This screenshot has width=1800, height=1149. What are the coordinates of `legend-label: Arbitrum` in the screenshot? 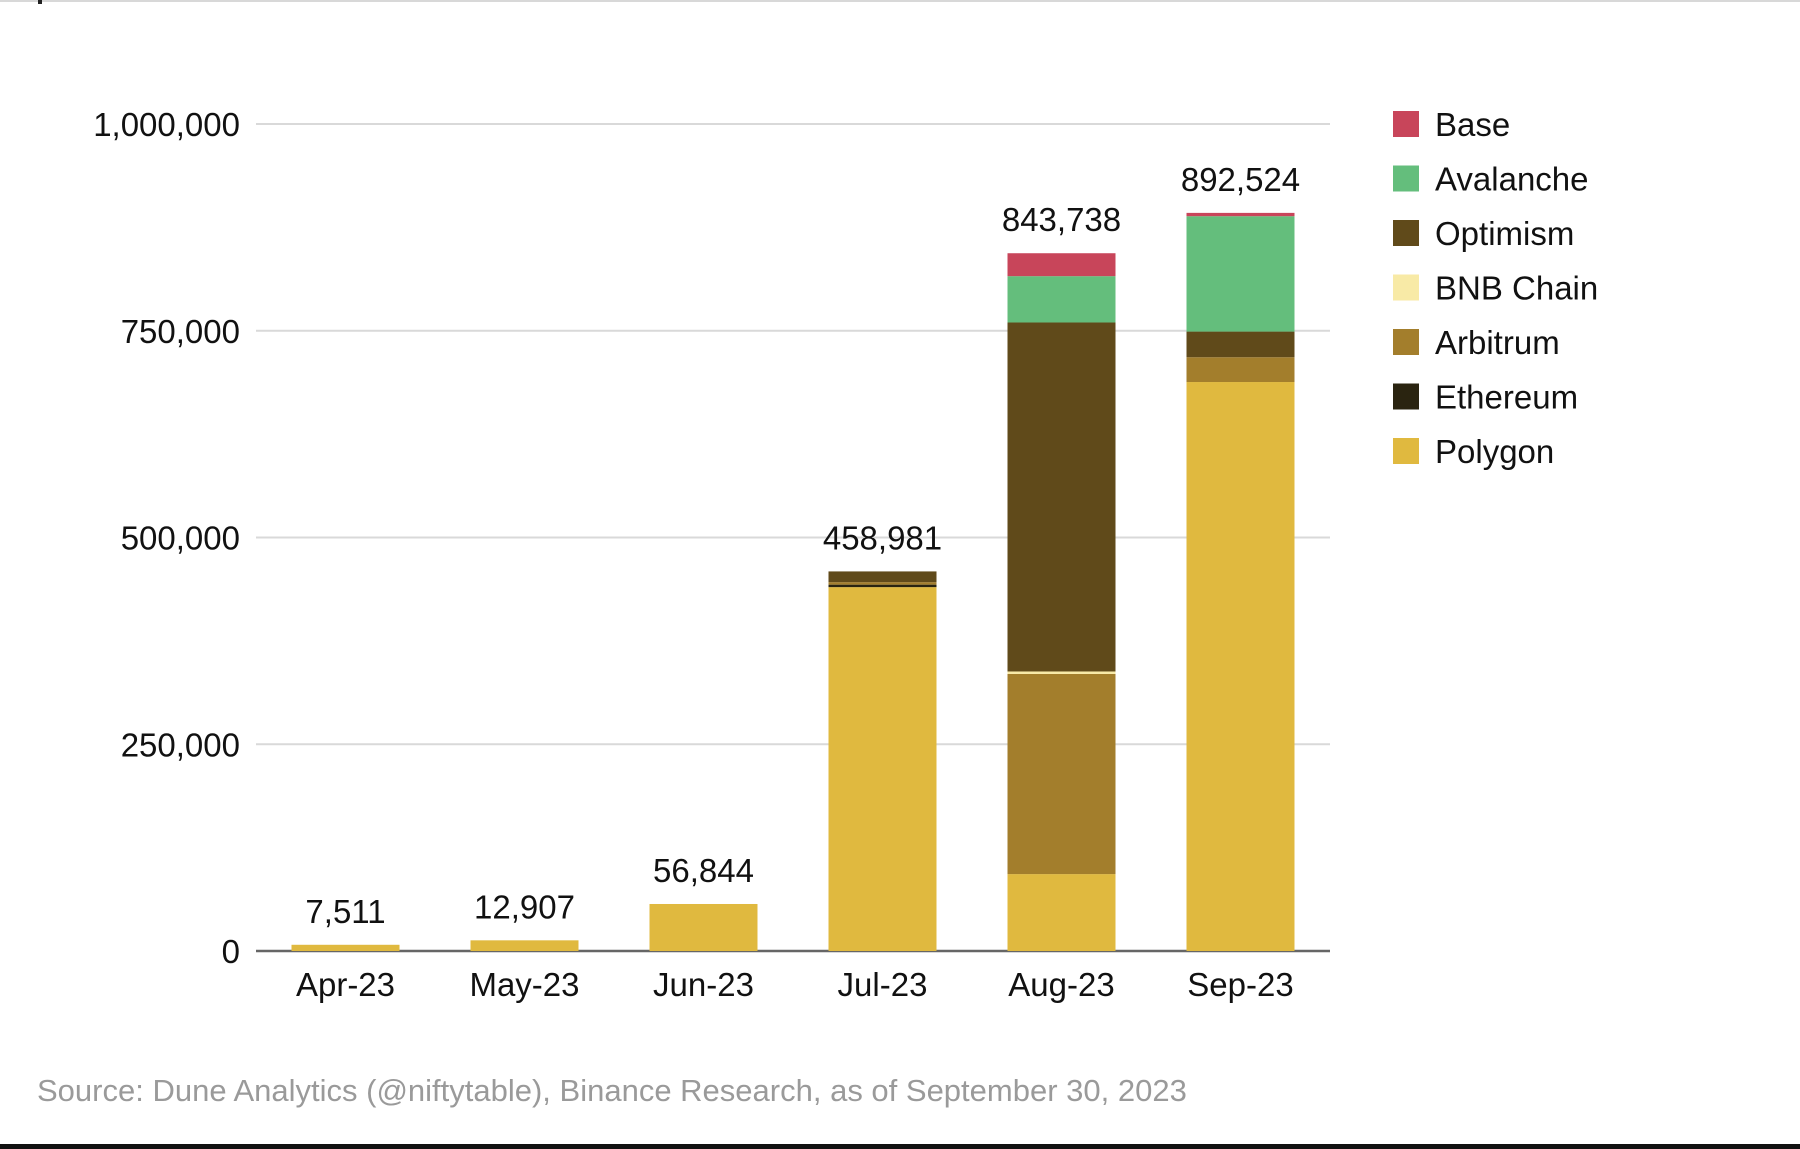 It's located at (1497, 342).